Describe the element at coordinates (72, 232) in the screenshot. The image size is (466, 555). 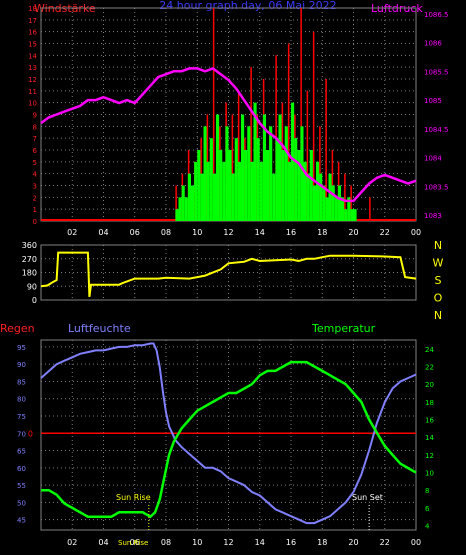
I see `time-tick-label: 02` at that location.